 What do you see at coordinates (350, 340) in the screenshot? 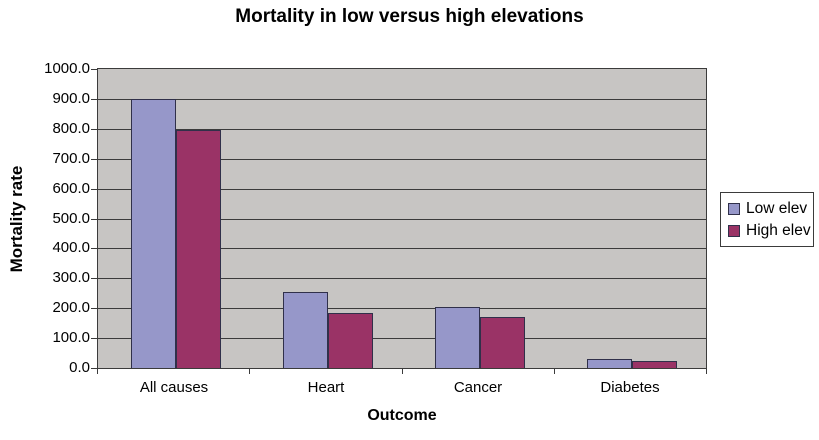
I see `bar-high-elev-heart` at bounding box center [350, 340].